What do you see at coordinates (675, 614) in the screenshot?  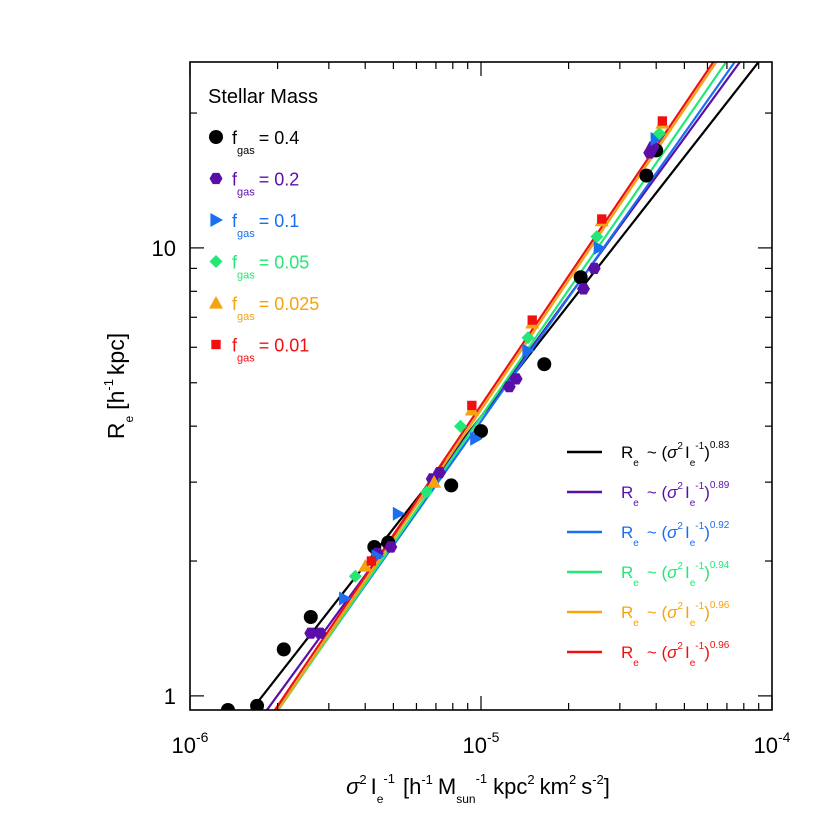 I see `fit-legend-label-4: Re~ (σ2 Ie-1)0.96` at bounding box center [675, 614].